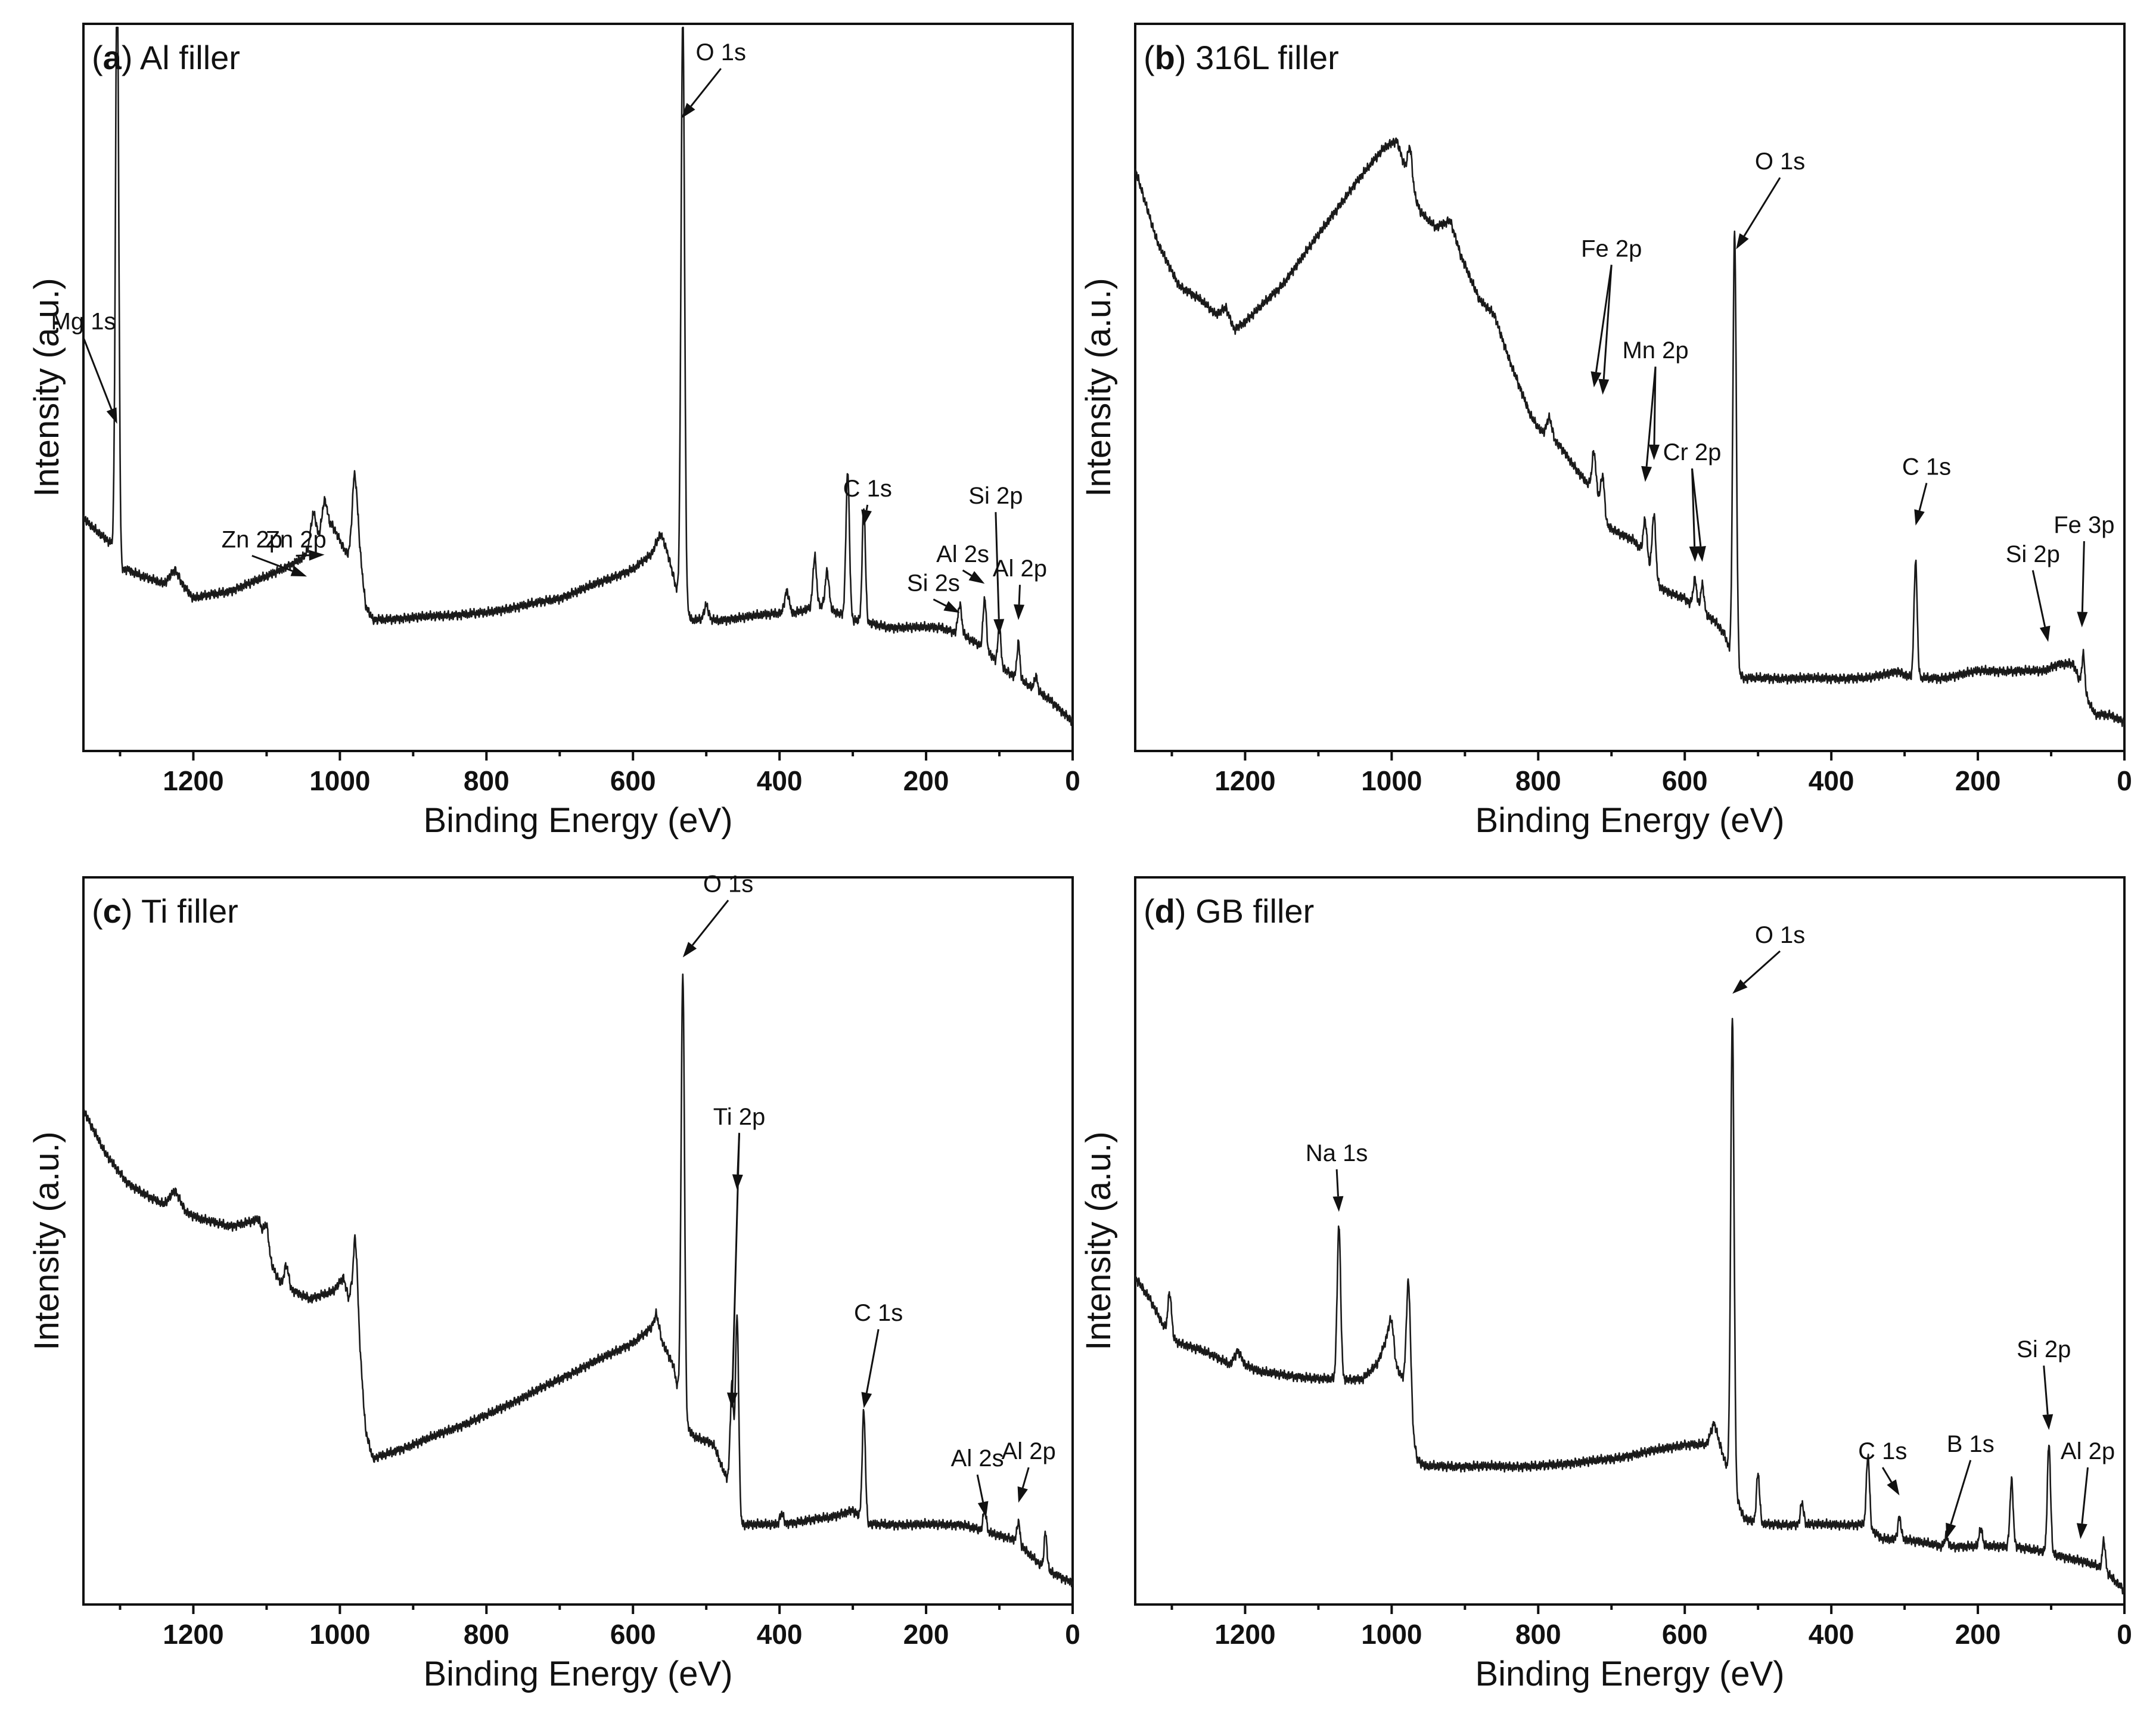 The height and width of the screenshot is (1710, 2156). What do you see at coordinates (180, 911) in the screenshot?
I see `panel-title-text: ) Ti filler` at bounding box center [180, 911].